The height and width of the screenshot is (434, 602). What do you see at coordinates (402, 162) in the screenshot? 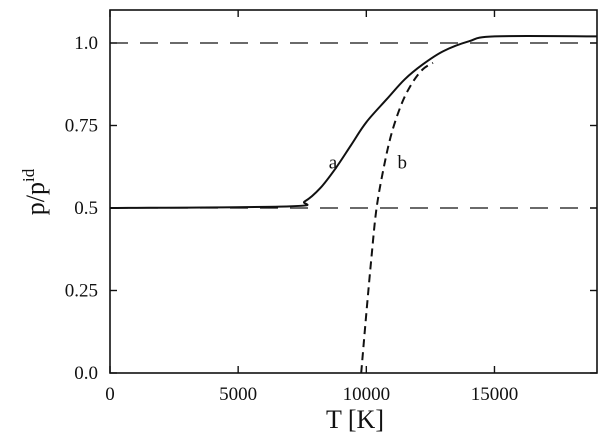
I see `annotation-b: b` at bounding box center [402, 162].